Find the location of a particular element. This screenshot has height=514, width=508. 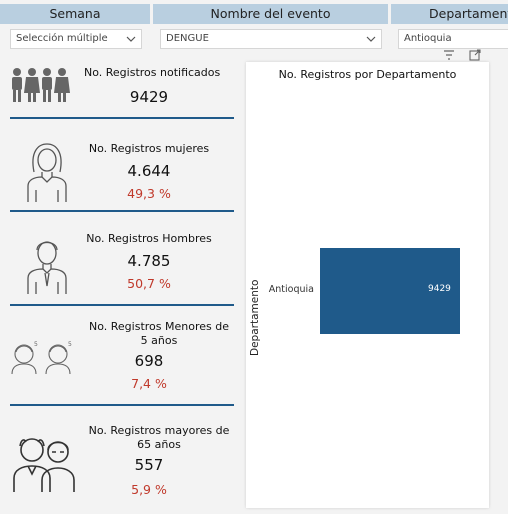

kpi-total-value: 9429 is located at coordinates (149, 97).